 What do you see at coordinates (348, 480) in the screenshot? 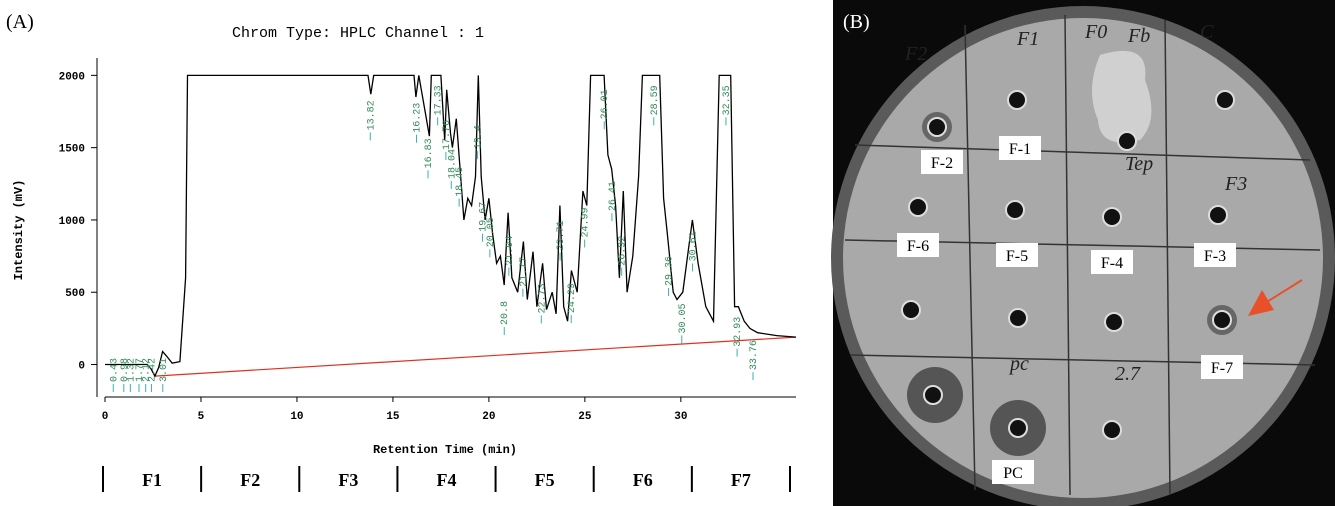
I see `fraction-label: F3` at bounding box center [348, 480].